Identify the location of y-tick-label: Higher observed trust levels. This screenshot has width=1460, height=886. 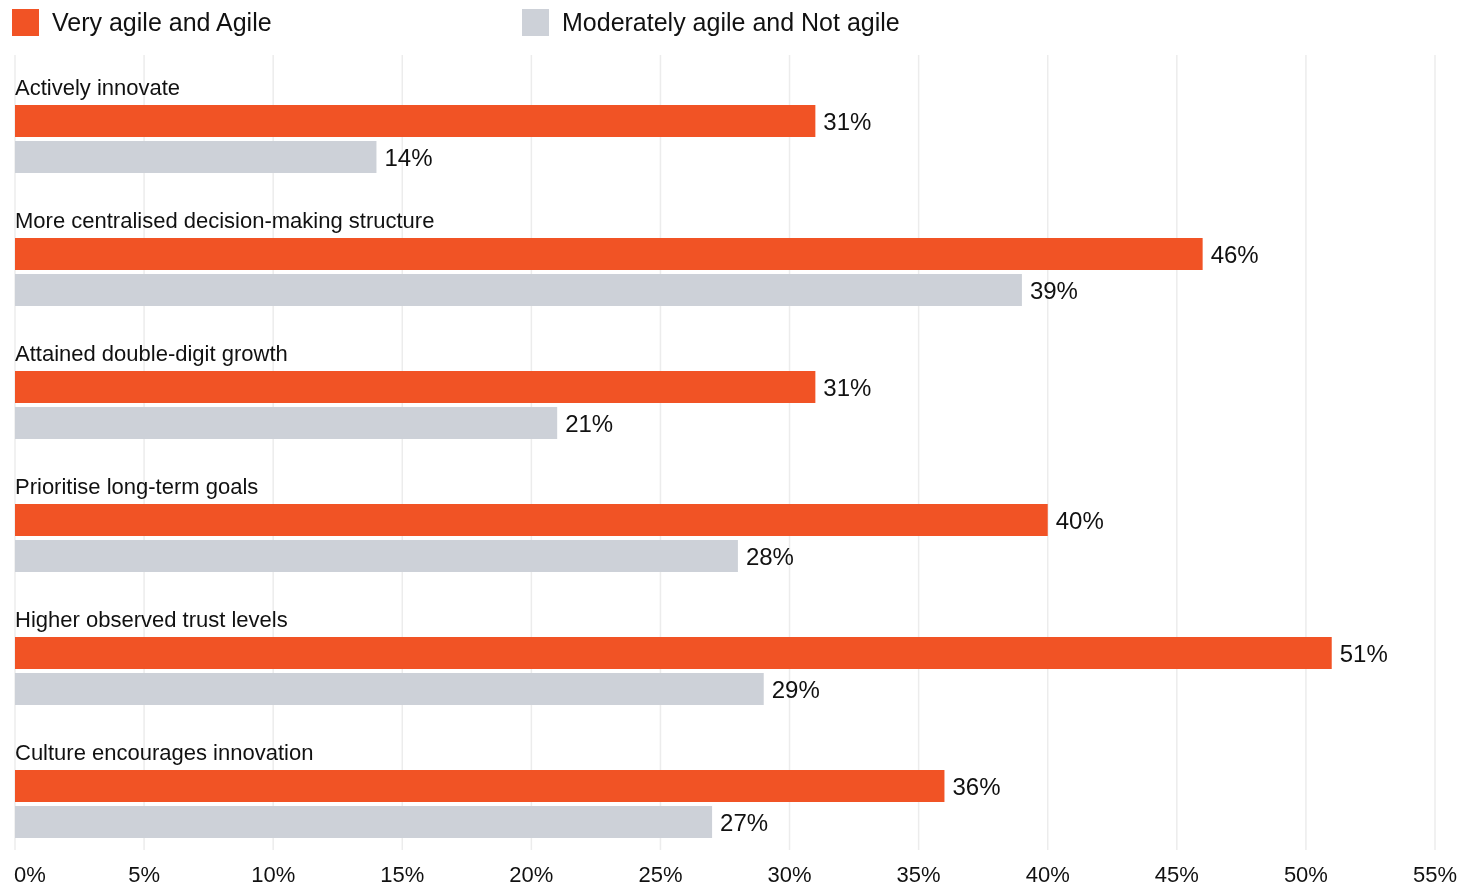
(151, 619).